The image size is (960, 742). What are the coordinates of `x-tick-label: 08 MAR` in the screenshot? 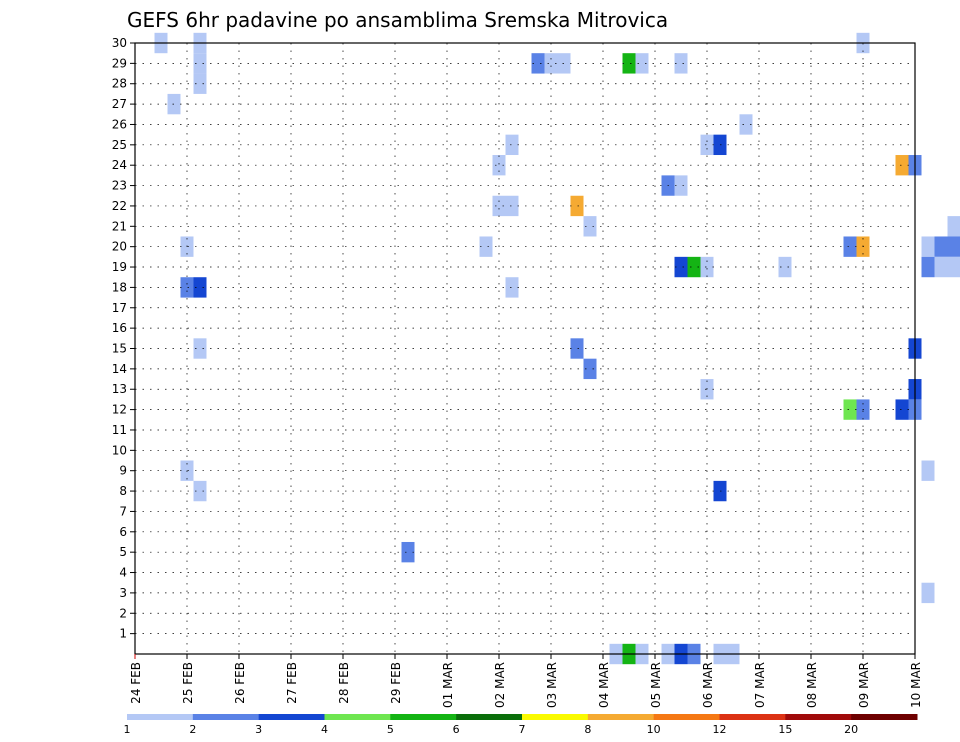 It's located at (812, 685).